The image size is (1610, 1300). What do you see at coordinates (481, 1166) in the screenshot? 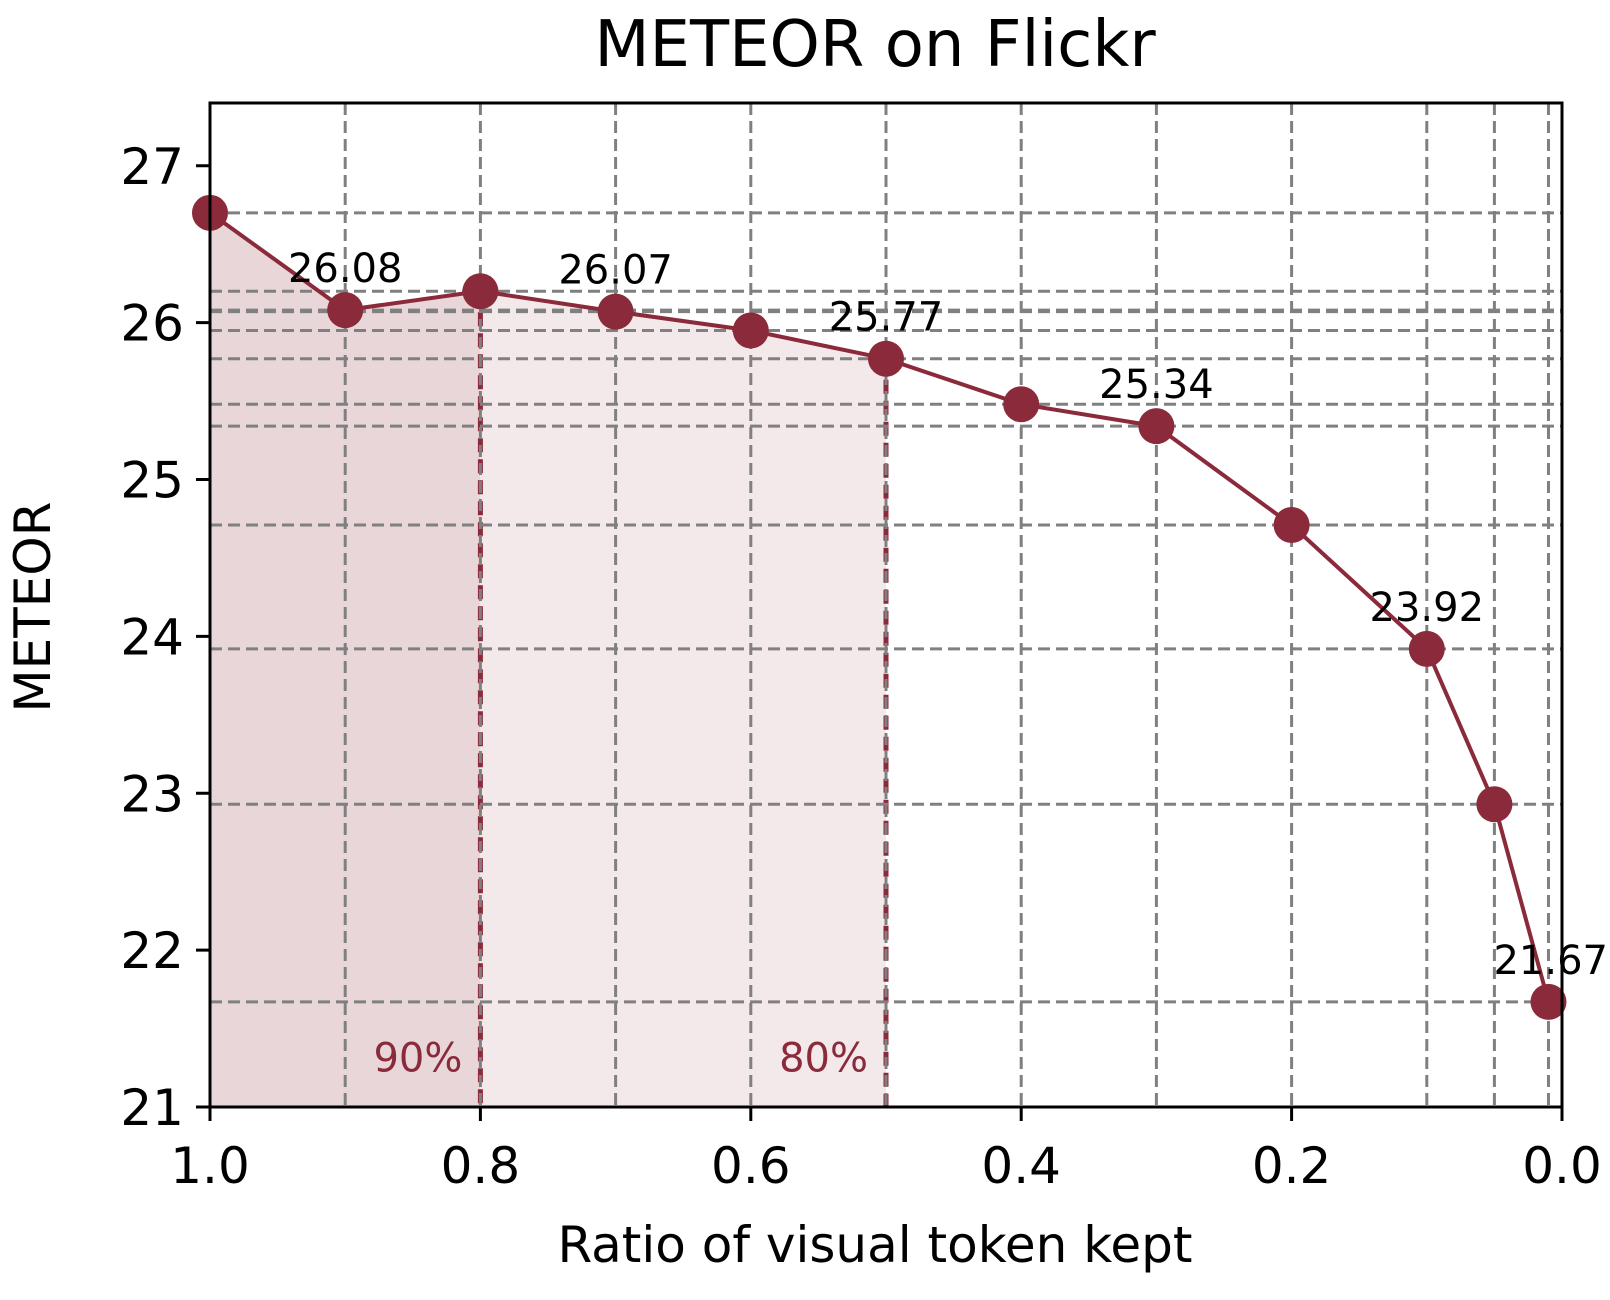
I see `x-tick-label: 0.8` at bounding box center [481, 1166].